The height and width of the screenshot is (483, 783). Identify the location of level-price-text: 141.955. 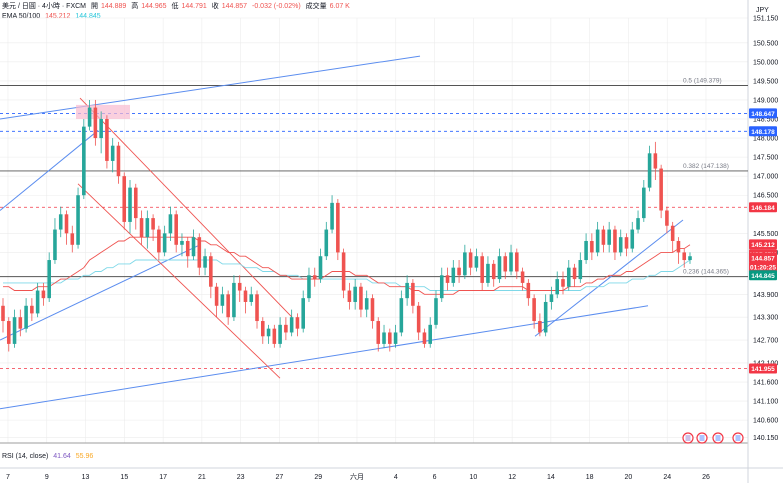
(763, 369).